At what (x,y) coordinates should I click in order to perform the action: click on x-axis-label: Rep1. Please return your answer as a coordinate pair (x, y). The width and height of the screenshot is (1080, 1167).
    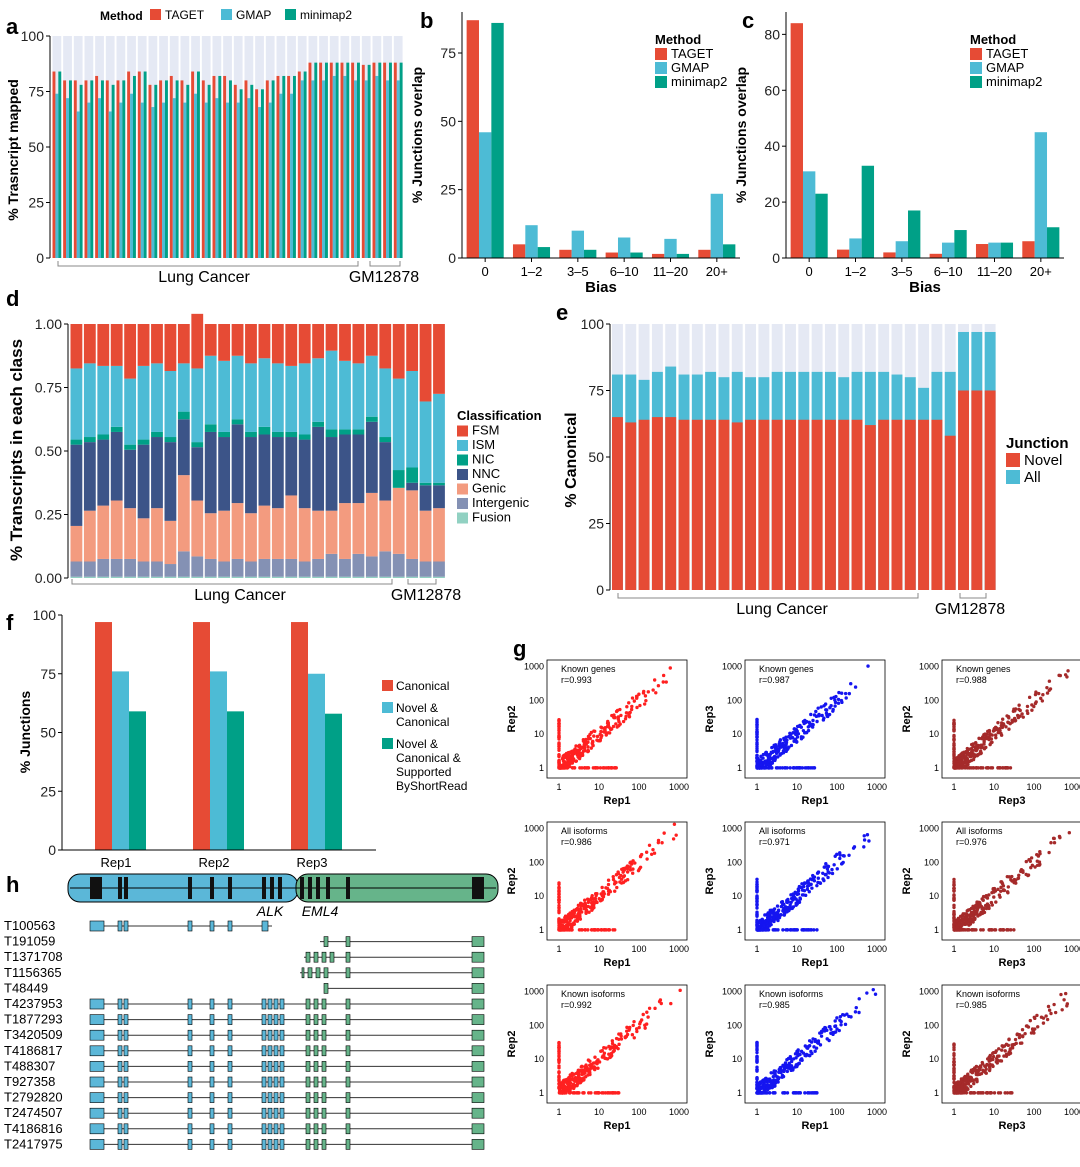
    Looking at the image, I should click on (617, 1126).